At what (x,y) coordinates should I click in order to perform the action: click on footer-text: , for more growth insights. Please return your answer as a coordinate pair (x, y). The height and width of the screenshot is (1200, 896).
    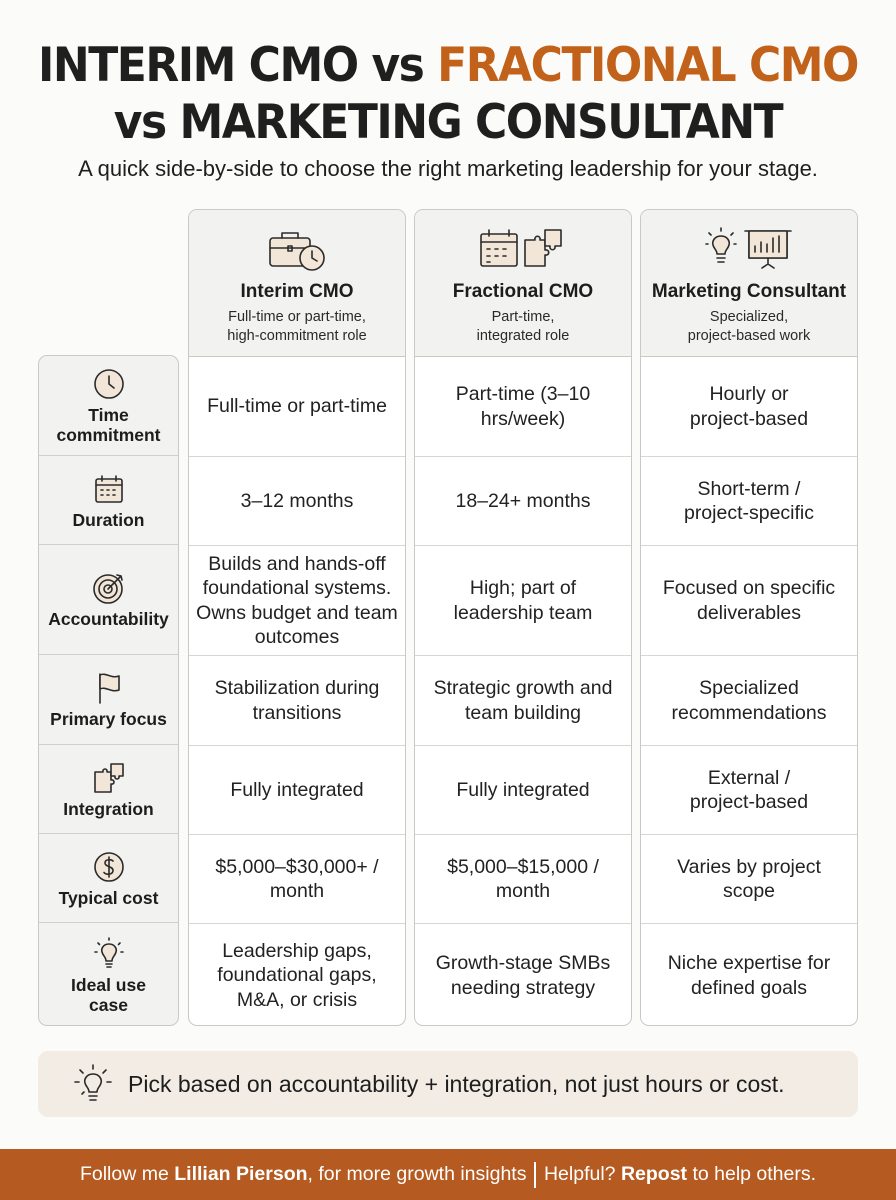
    Looking at the image, I should click on (417, 1174).